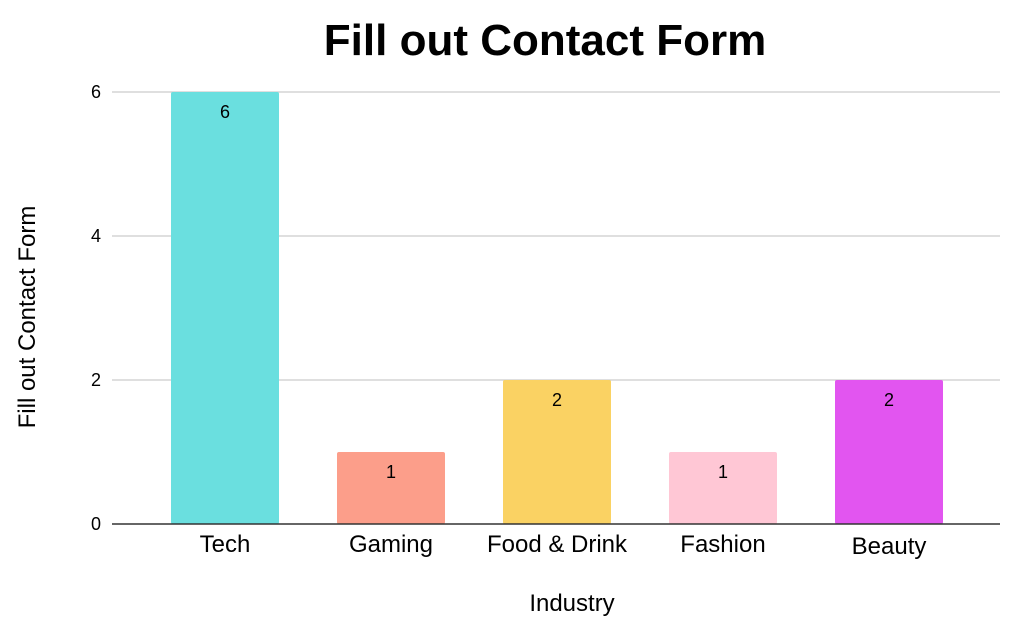  I want to click on y-axis-ticks: 0 2 4 6, so click(96, 308).